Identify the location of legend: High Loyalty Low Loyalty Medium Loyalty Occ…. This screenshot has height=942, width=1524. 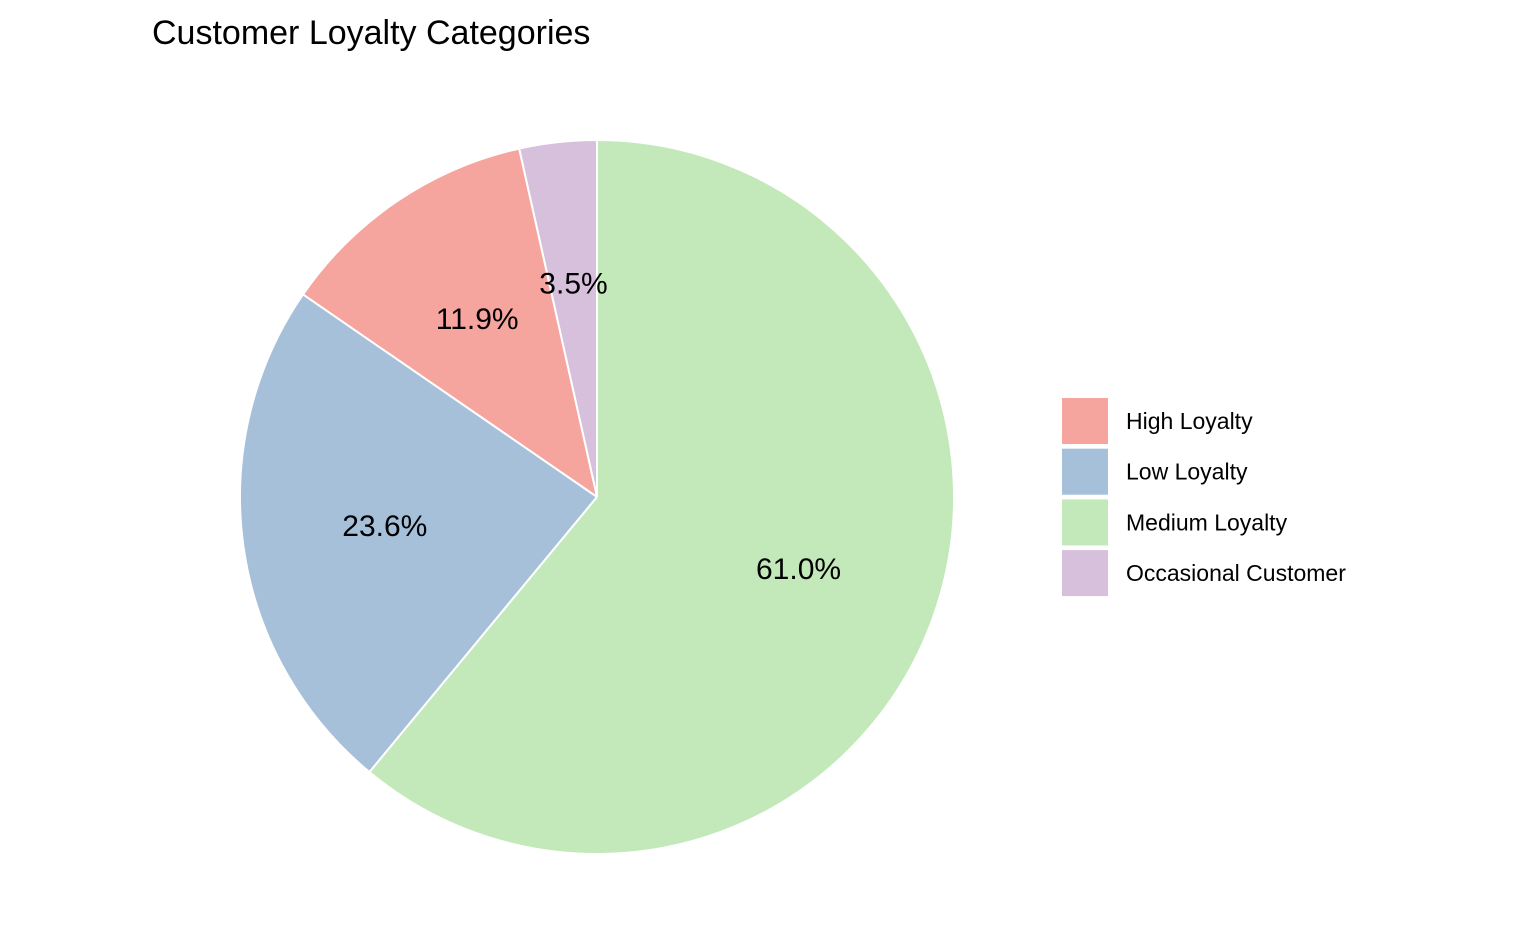
(1204, 497).